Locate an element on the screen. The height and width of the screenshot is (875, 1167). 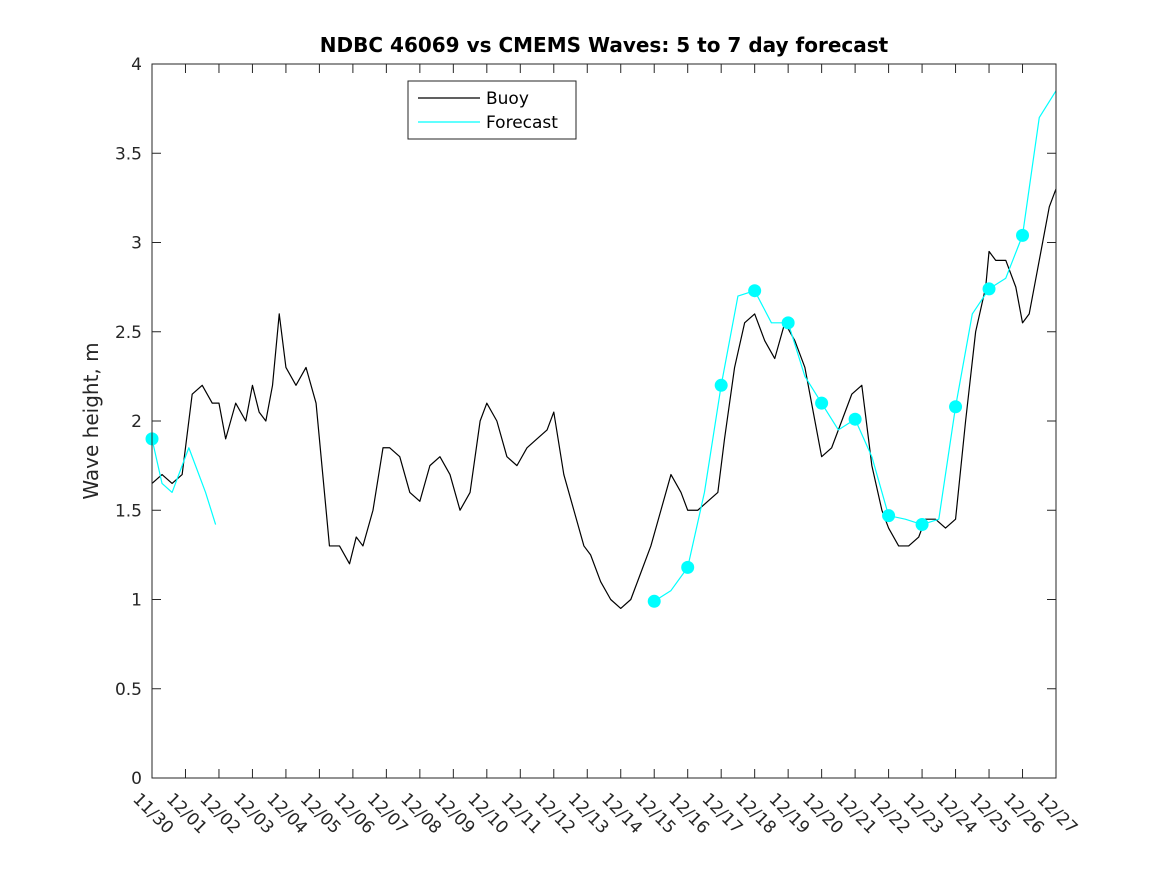
y-tick-label: 3 is located at coordinates (136, 244).